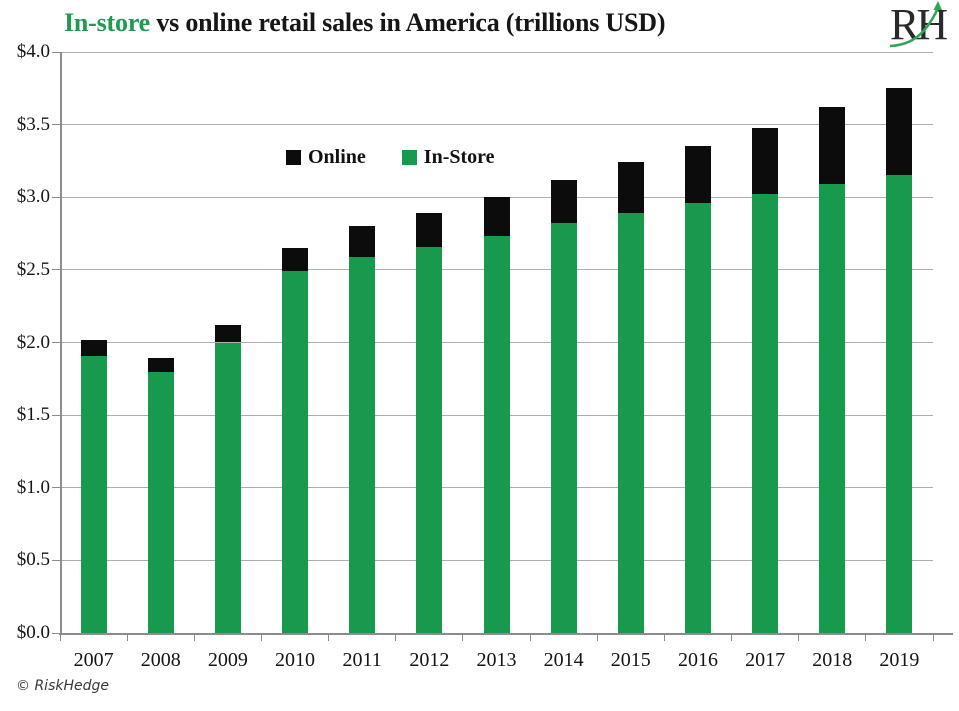  What do you see at coordinates (33, 342) in the screenshot?
I see `y-axis-label-$2.0: $2.0` at bounding box center [33, 342].